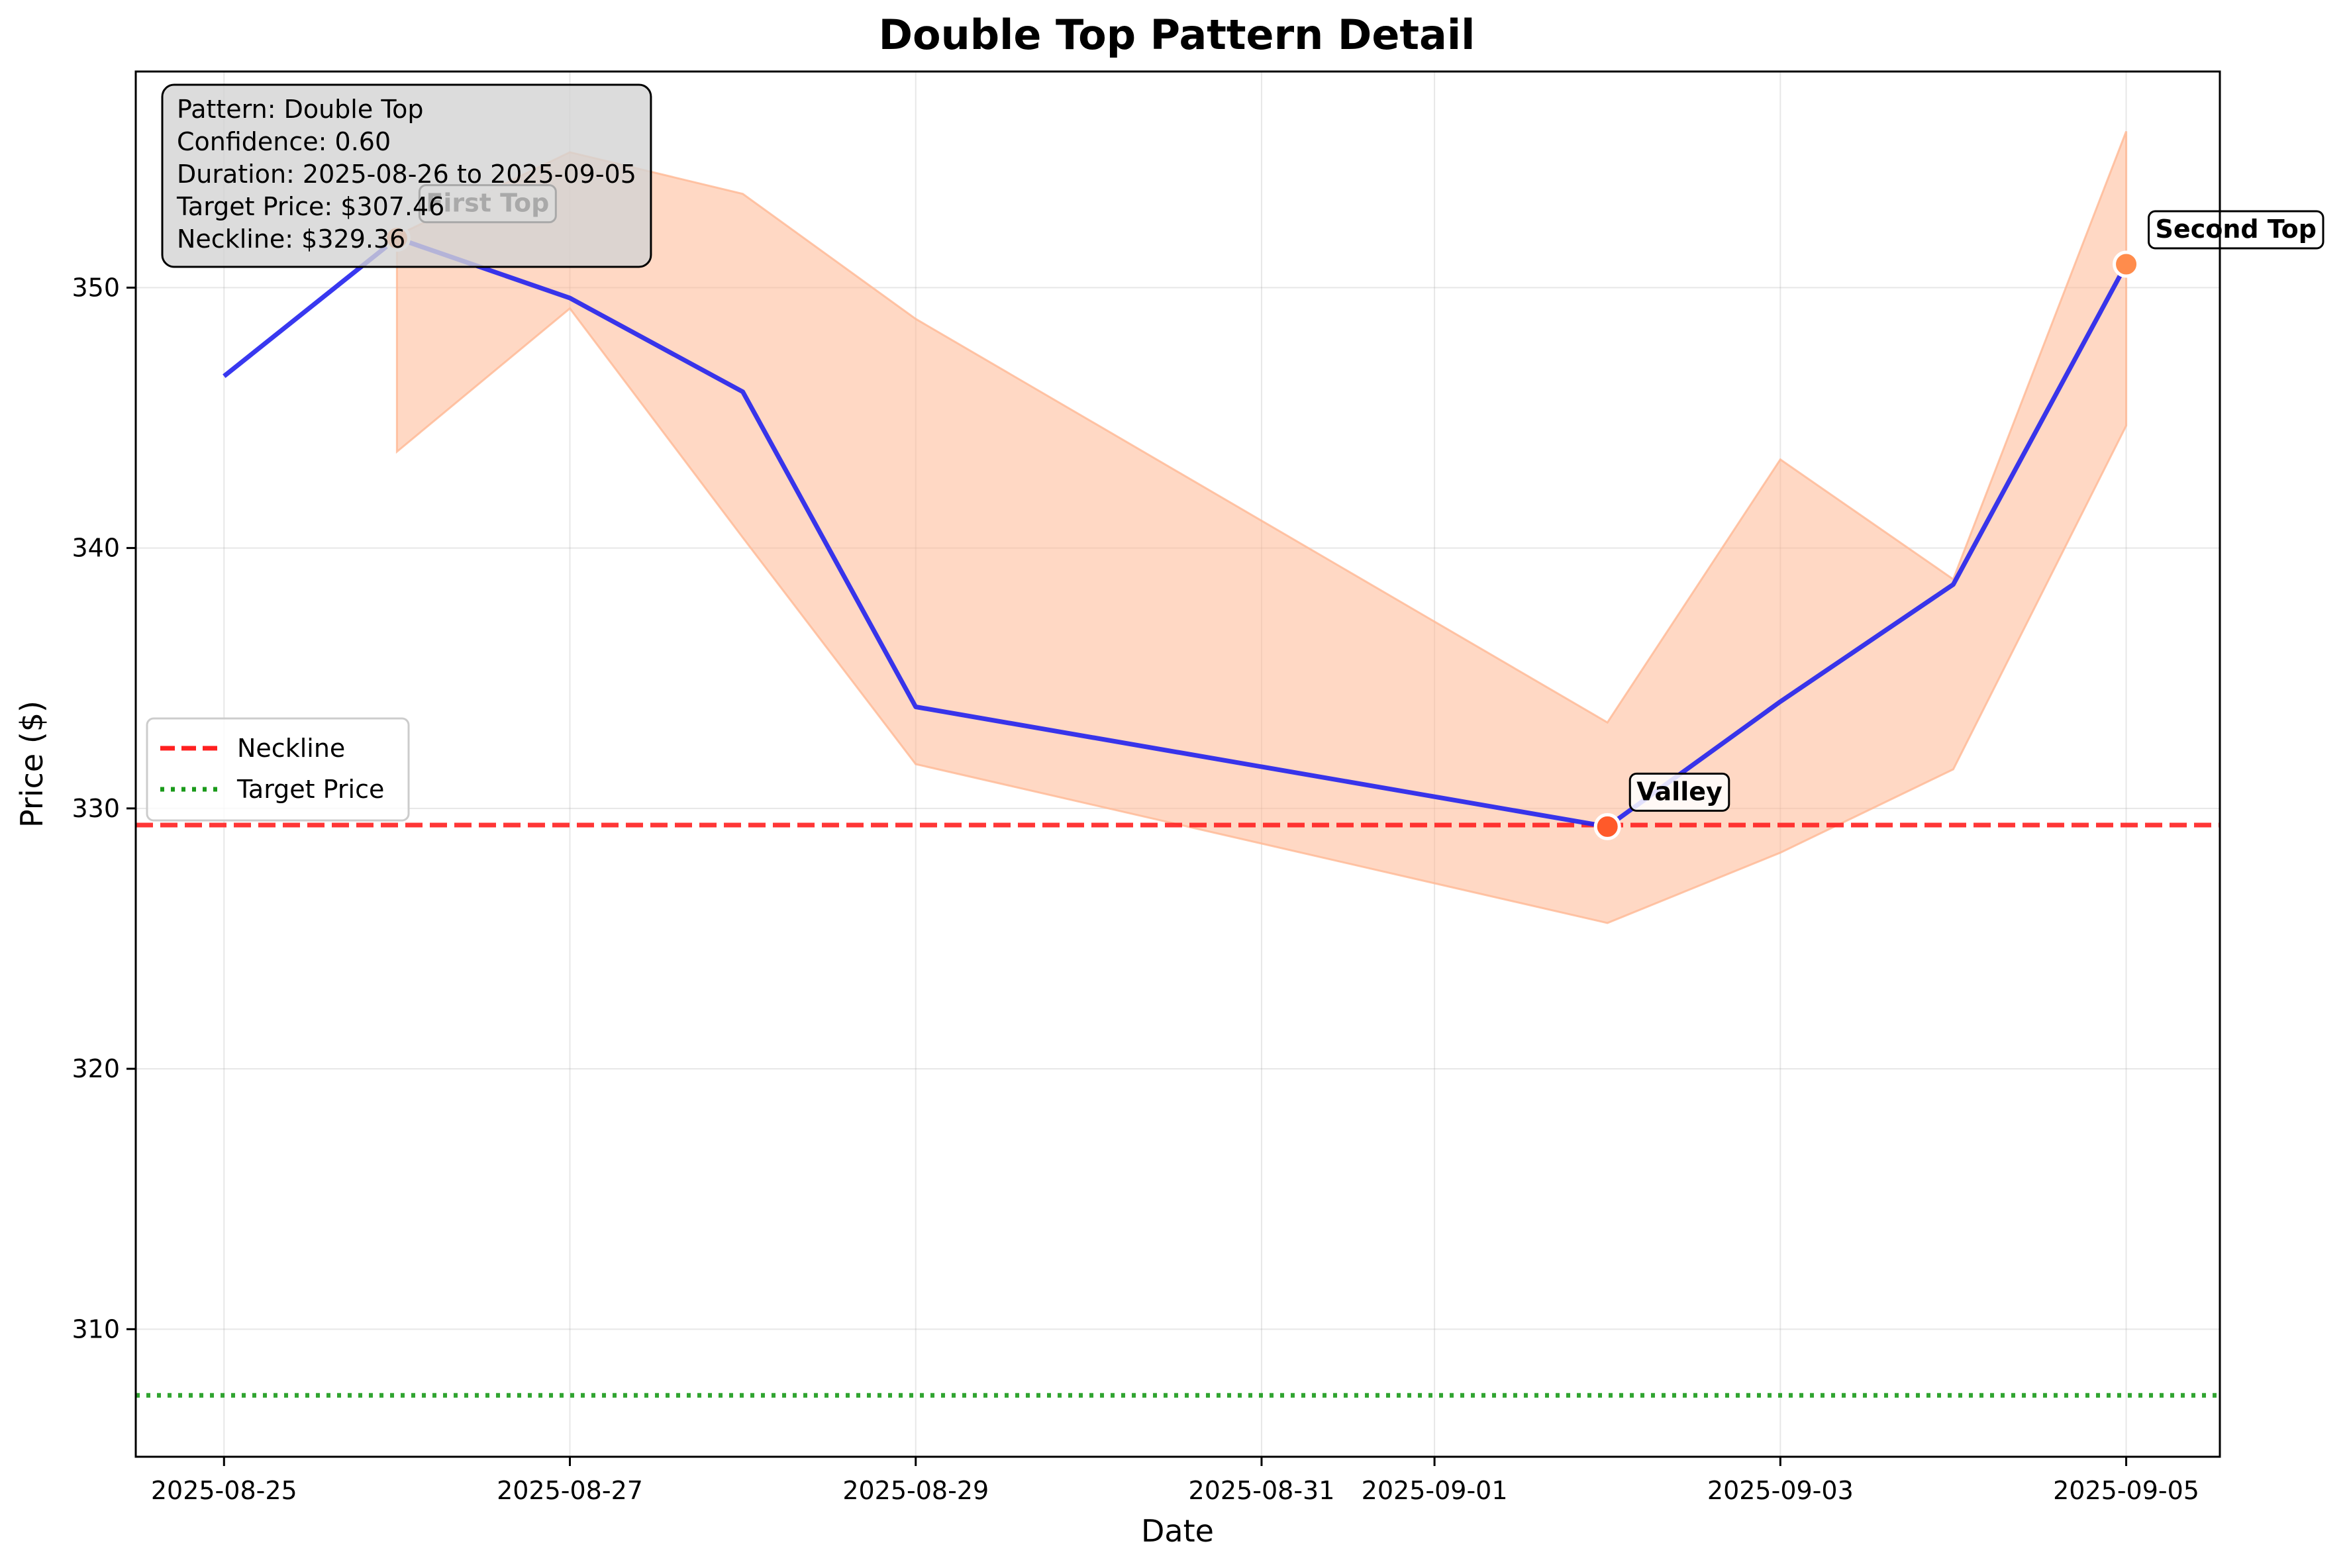  Describe the element at coordinates (310, 206) in the screenshot. I see `info-box-line: Target Price: $307.46` at that location.